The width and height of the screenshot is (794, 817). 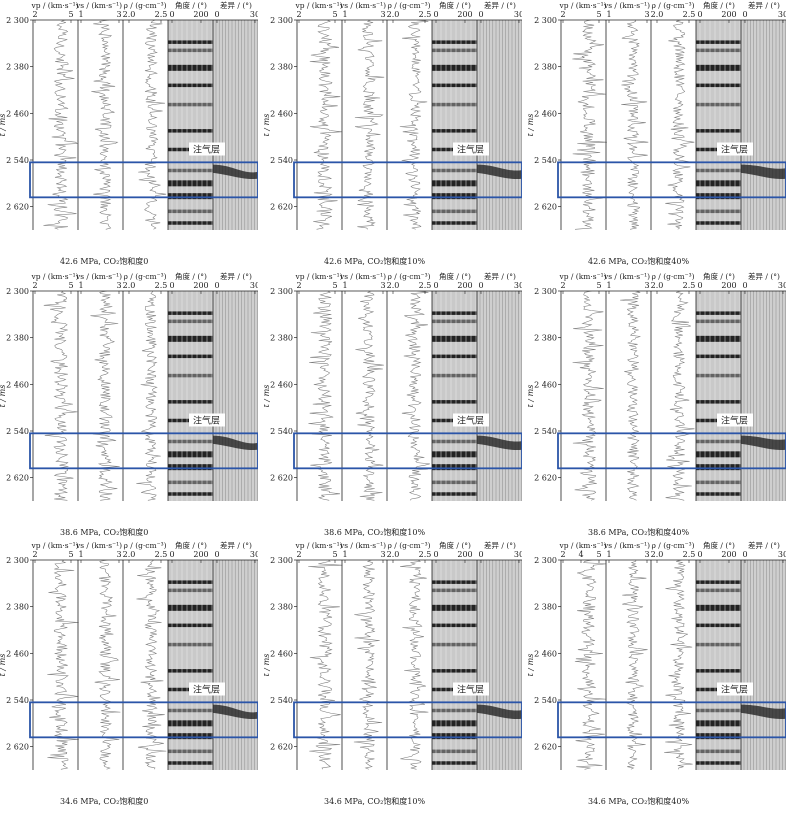 I want to click on y-tick-label: 2 620, so click(x=545, y=207).